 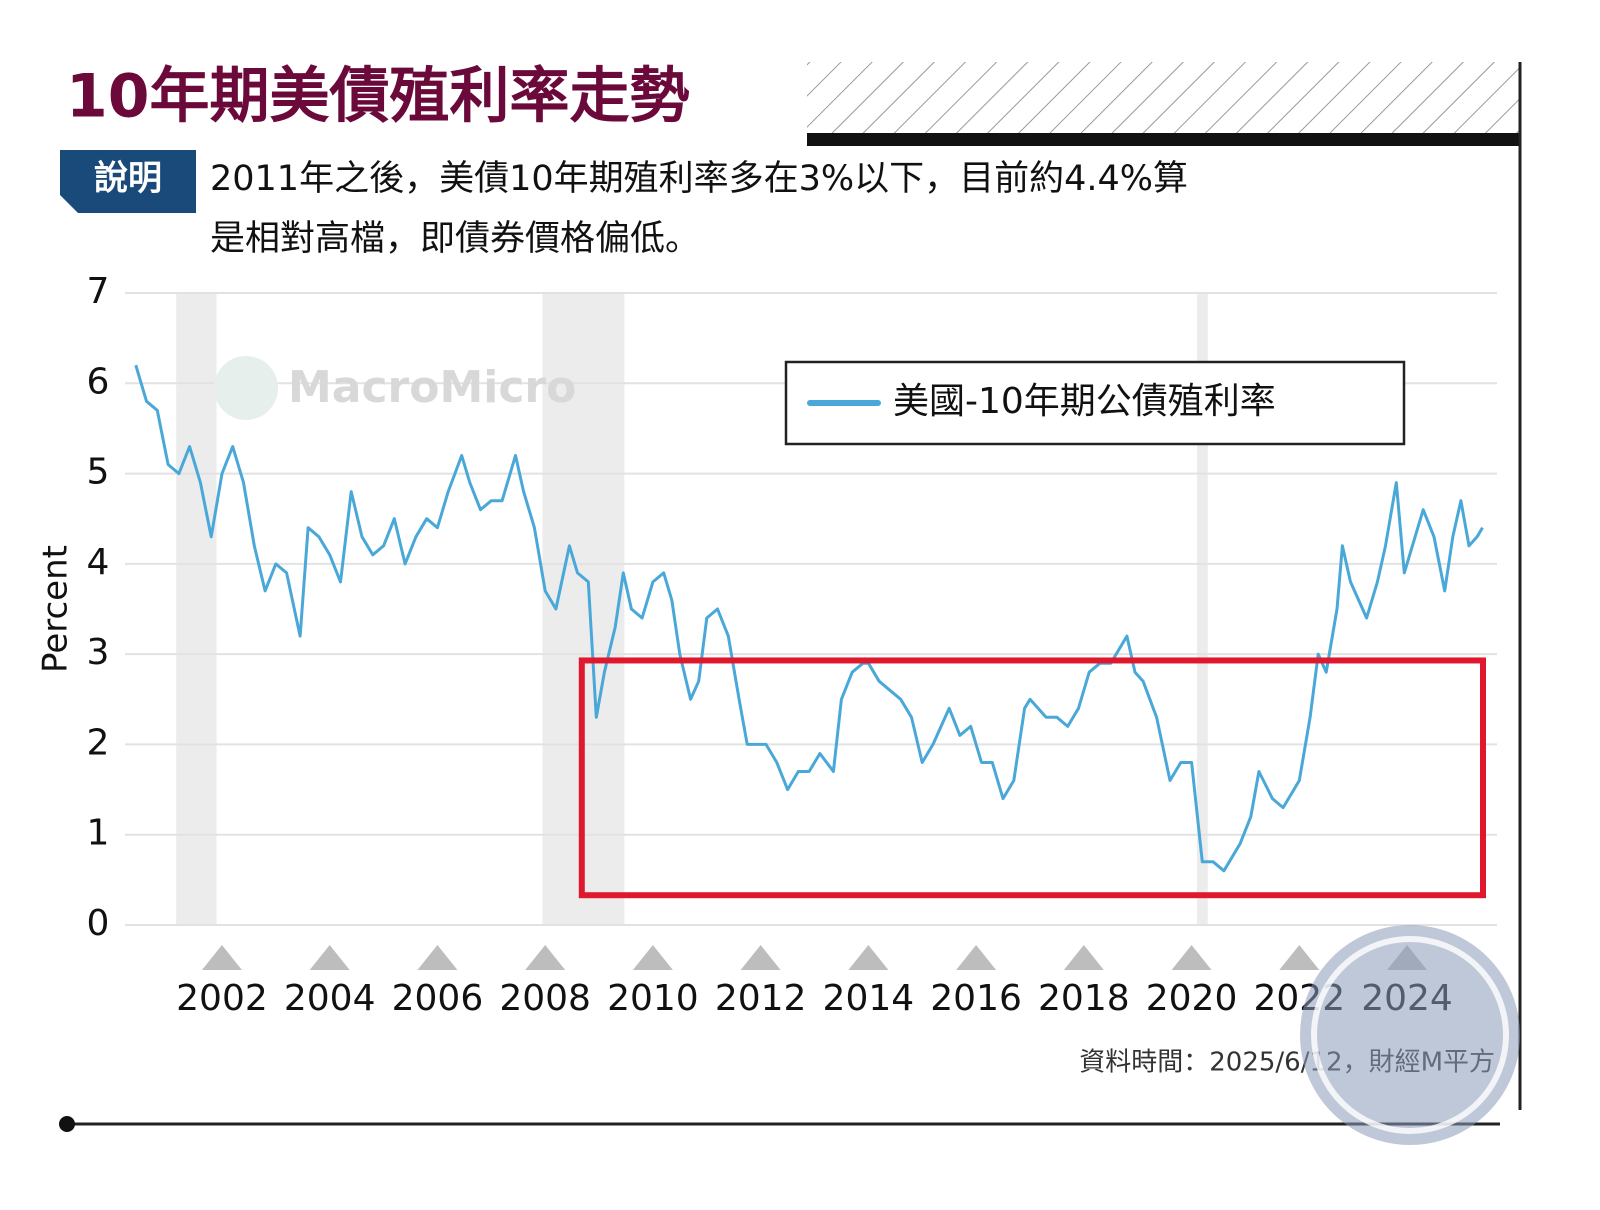 What do you see at coordinates (128, 179) in the screenshot?
I see `note-label: 說明` at bounding box center [128, 179].